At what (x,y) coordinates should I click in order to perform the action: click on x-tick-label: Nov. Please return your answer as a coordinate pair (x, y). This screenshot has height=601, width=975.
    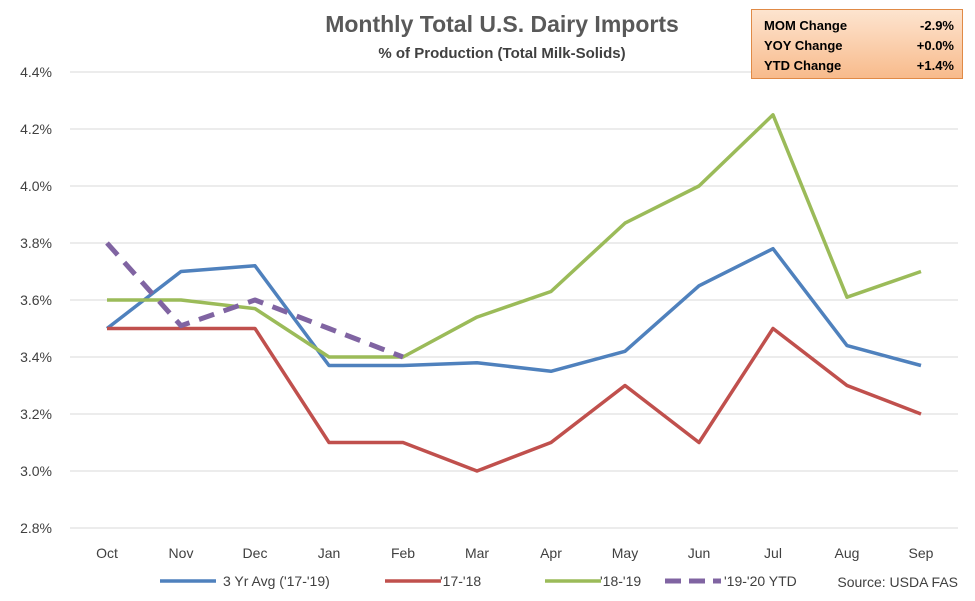
    Looking at the image, I should click on (181, 553).